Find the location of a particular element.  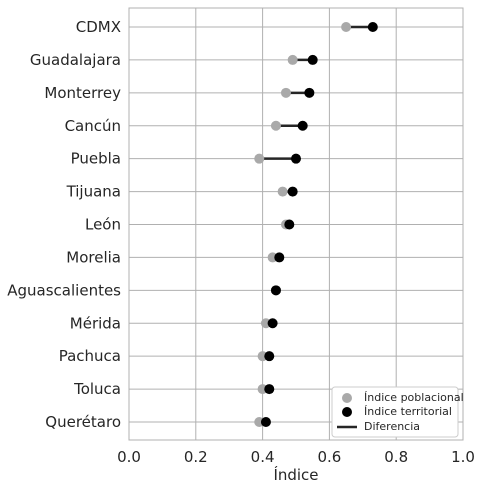

legend-marker-territorial is located at coordinates (347, 412).